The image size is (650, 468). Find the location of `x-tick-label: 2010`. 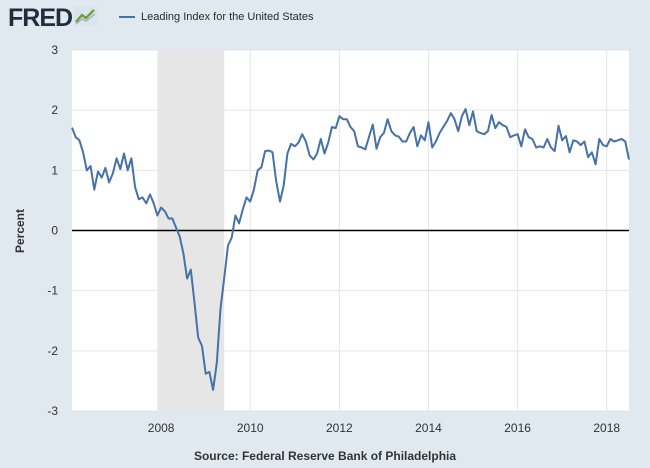

x-tick-label: 2010 is located at coordinates (250, 428).